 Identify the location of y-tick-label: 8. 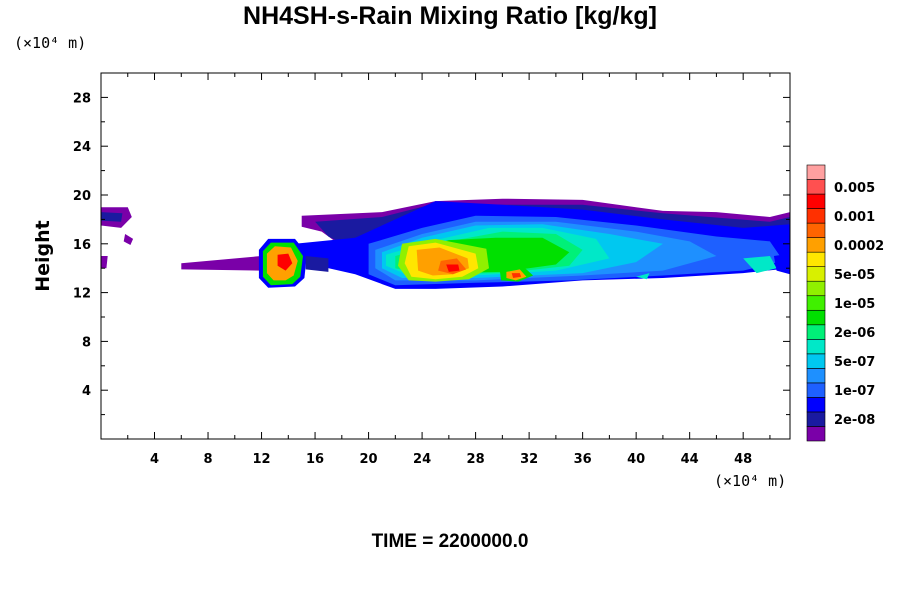
(86, 342).